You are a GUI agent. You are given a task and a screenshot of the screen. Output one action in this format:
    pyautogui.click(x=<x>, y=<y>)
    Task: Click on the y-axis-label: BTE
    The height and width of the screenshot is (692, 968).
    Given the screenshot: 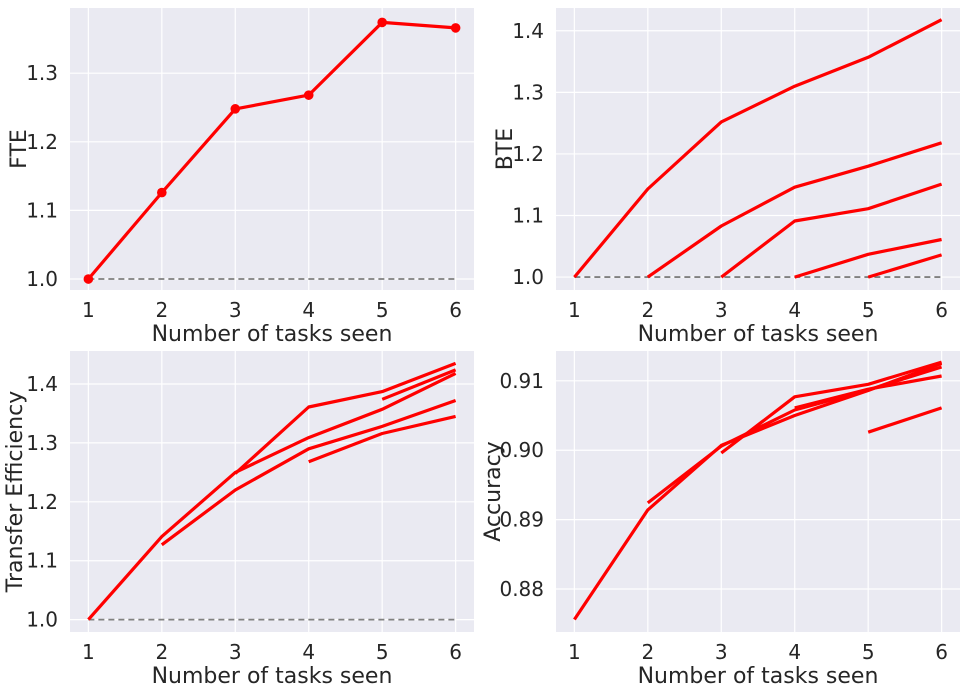 What is the action you would take?
    pyautogui.click(x=505, y=149)
    